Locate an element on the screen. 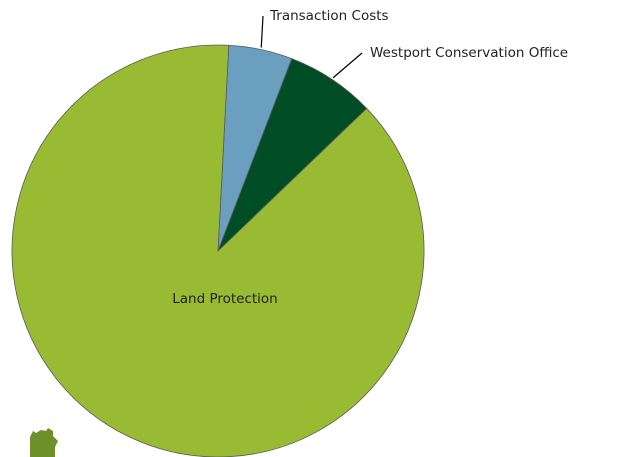 The image size is (623, 457). leader-line-transaction-costs is located at coordinates (262, 31).